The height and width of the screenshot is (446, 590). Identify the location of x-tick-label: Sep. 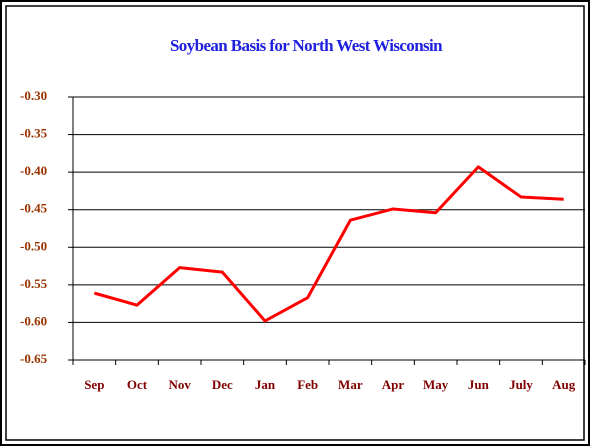
(94, 384).